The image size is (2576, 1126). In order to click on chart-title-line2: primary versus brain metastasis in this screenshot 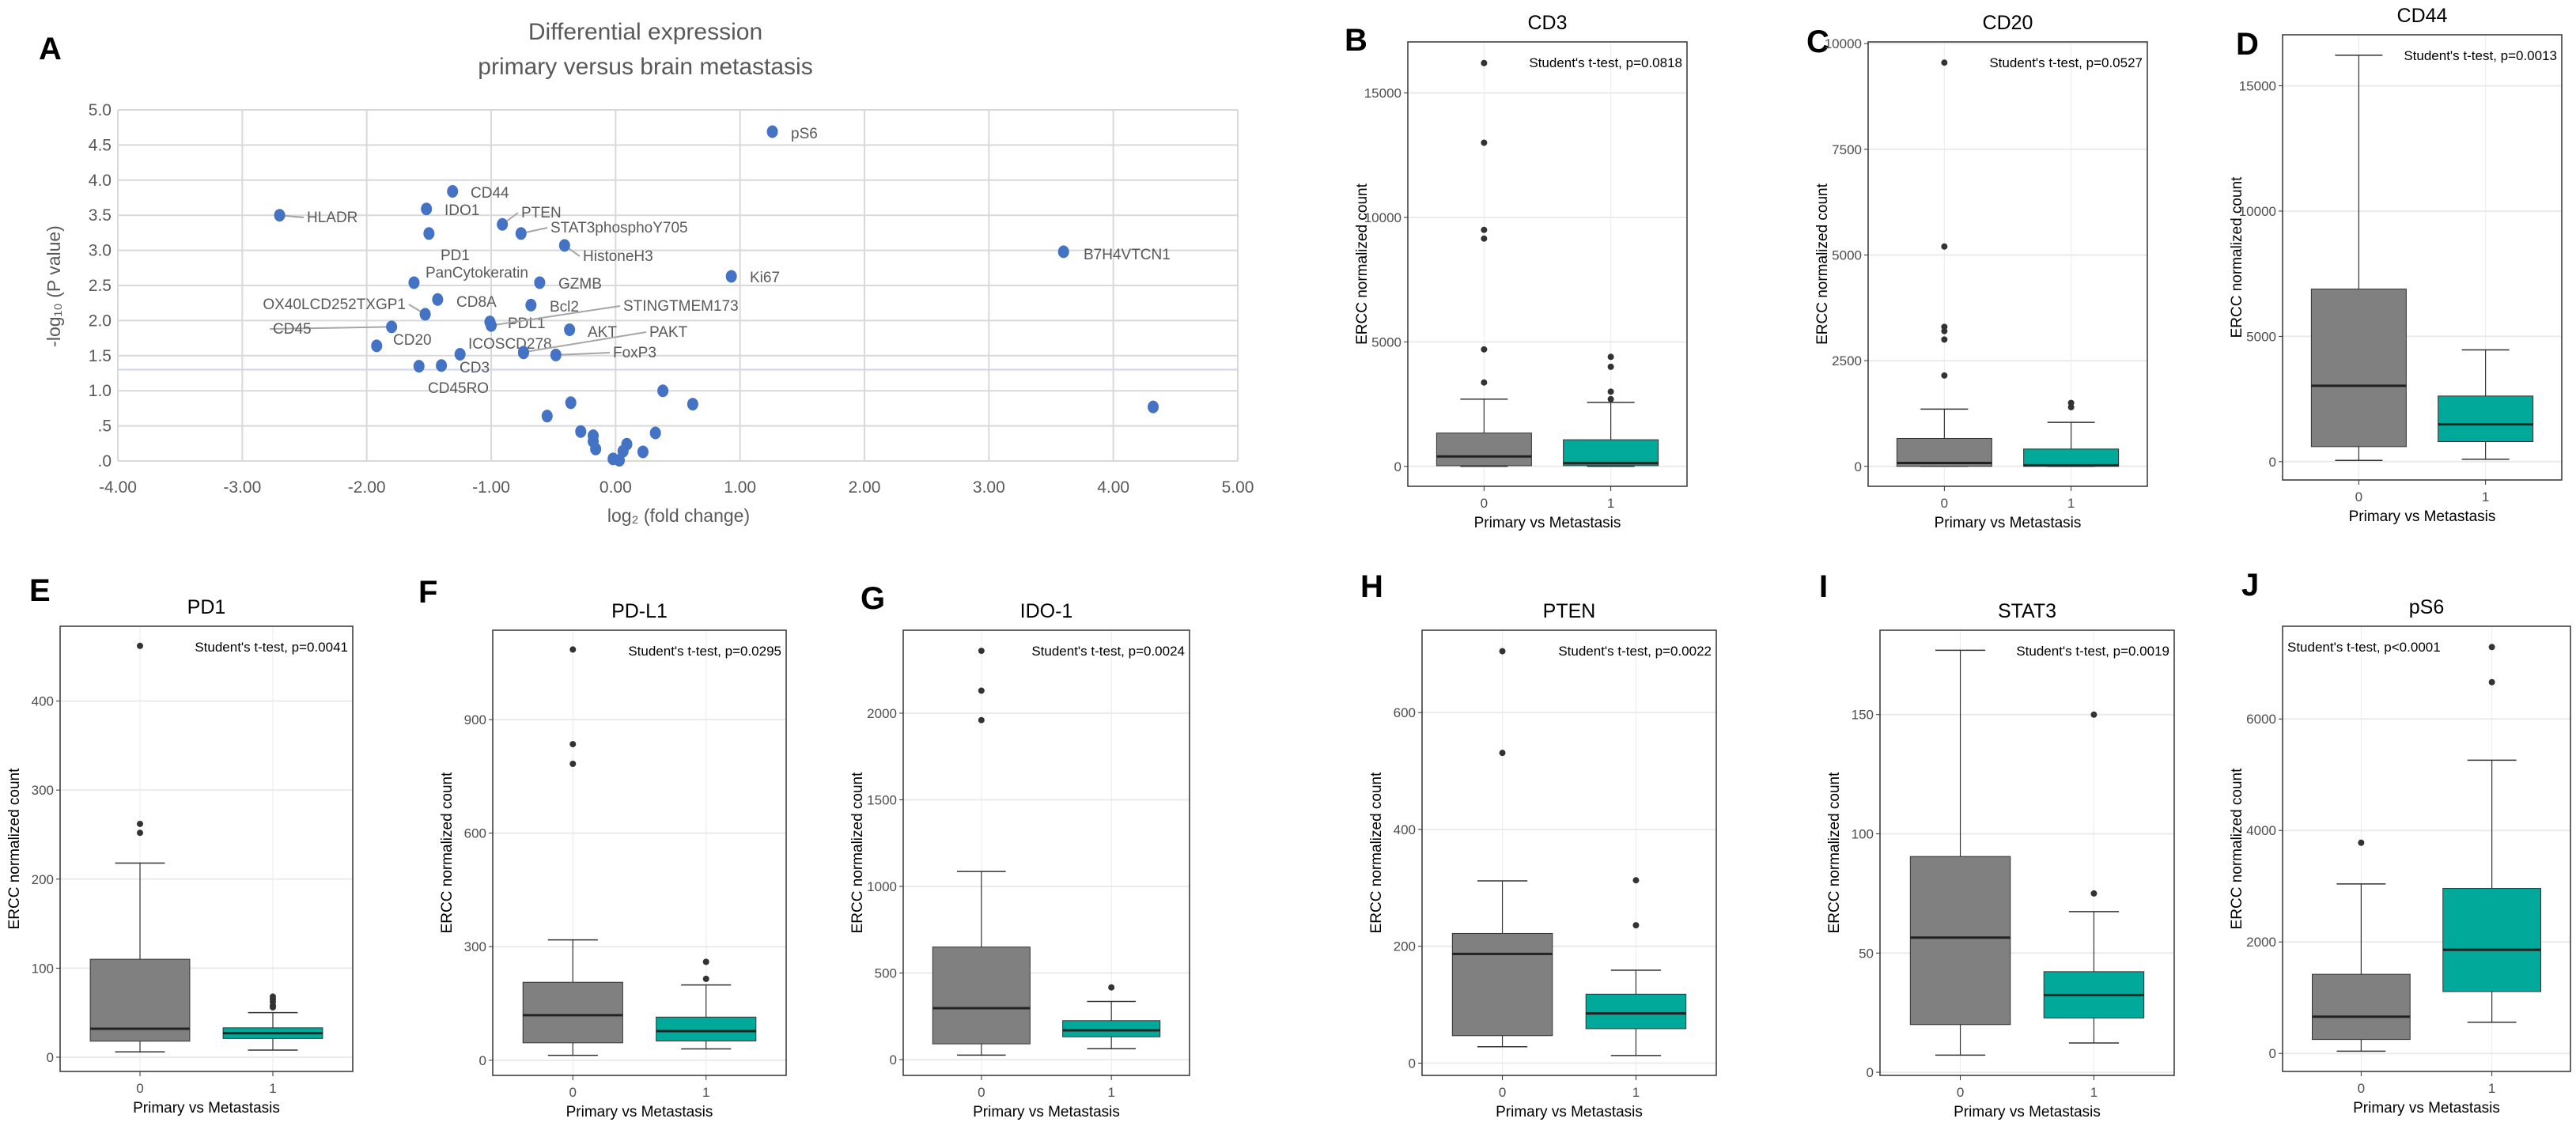, I will do `click(645, 67)`.